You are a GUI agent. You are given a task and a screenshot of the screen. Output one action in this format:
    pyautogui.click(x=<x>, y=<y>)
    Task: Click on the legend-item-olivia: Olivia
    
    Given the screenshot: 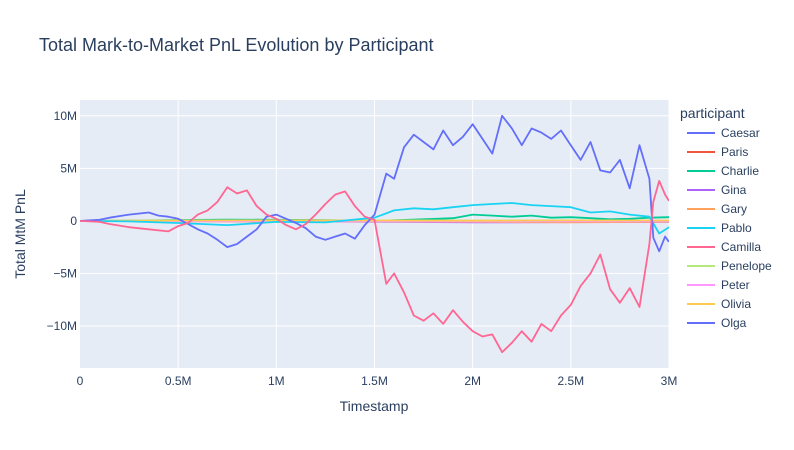 What is the action you would take?
    pyautogui.click(x=719, y=304)
    